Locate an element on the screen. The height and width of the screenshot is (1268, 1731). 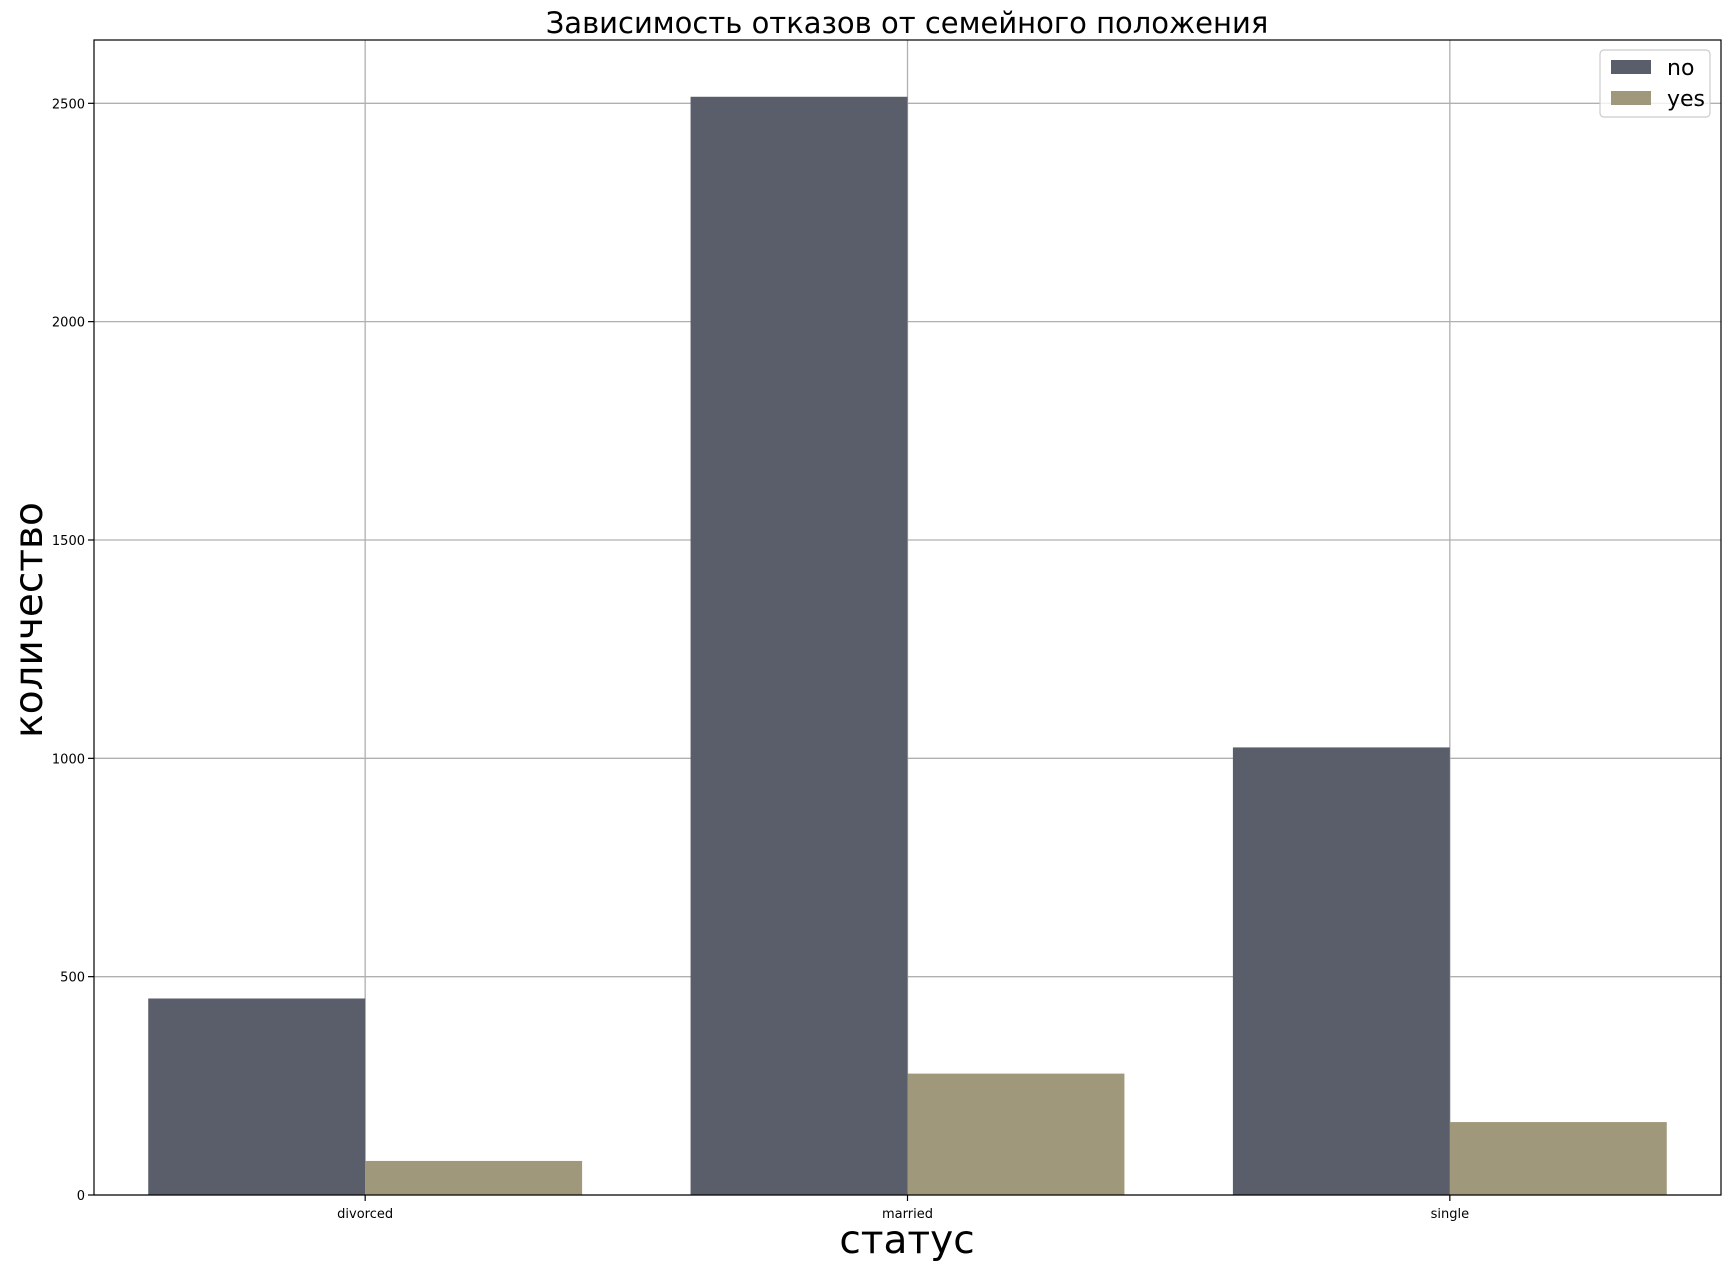
x-tick-label-single: single is located at coordinates (1450, 1214).